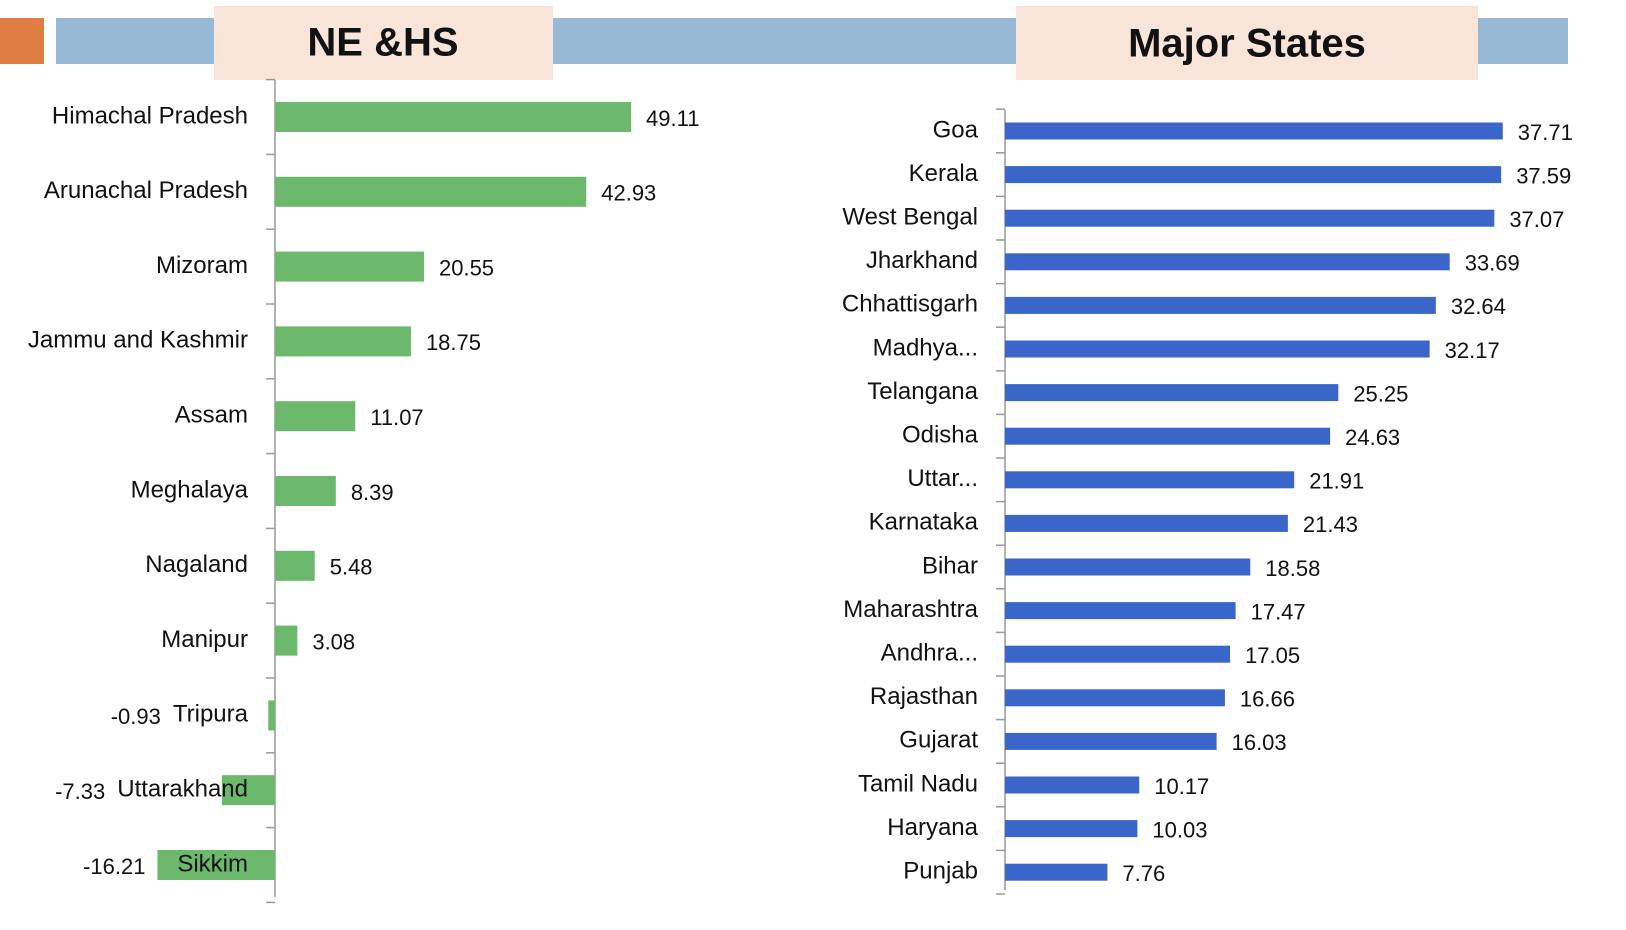 Image resolution: width=1626 pixels, height=930 pixels. What do you see at coordinates (114, 866) in the screenshot?
I see `value-label: -16.21` at bounding box center [114, 866].